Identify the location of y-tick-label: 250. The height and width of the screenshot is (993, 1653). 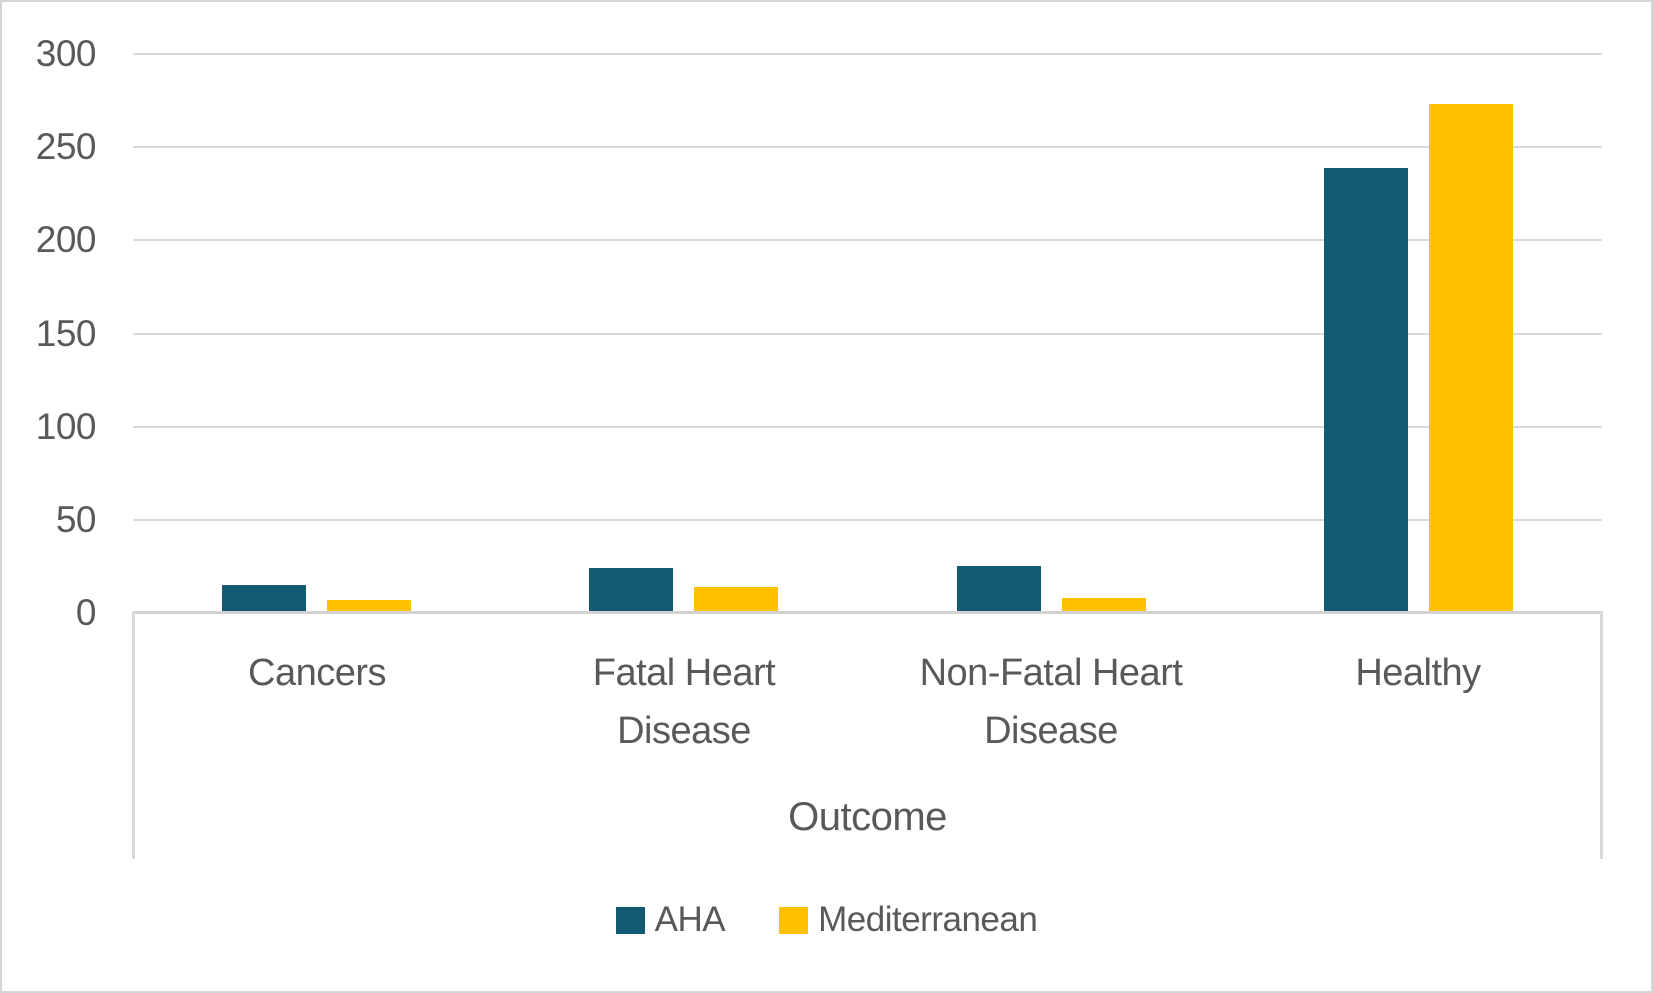
(66, 146).